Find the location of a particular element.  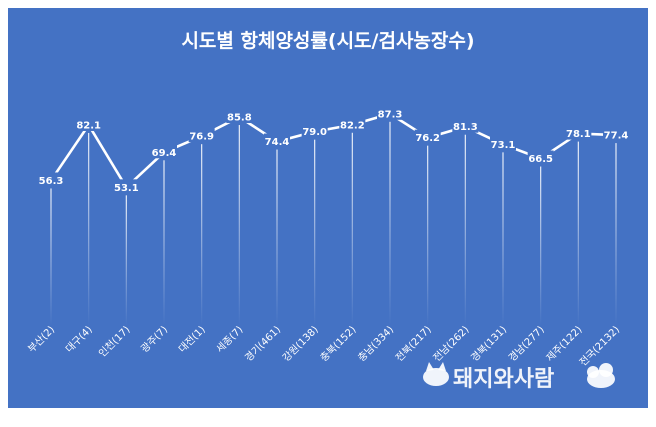

x-tick-label: 충북(152) is located at coordinates (338, 344).